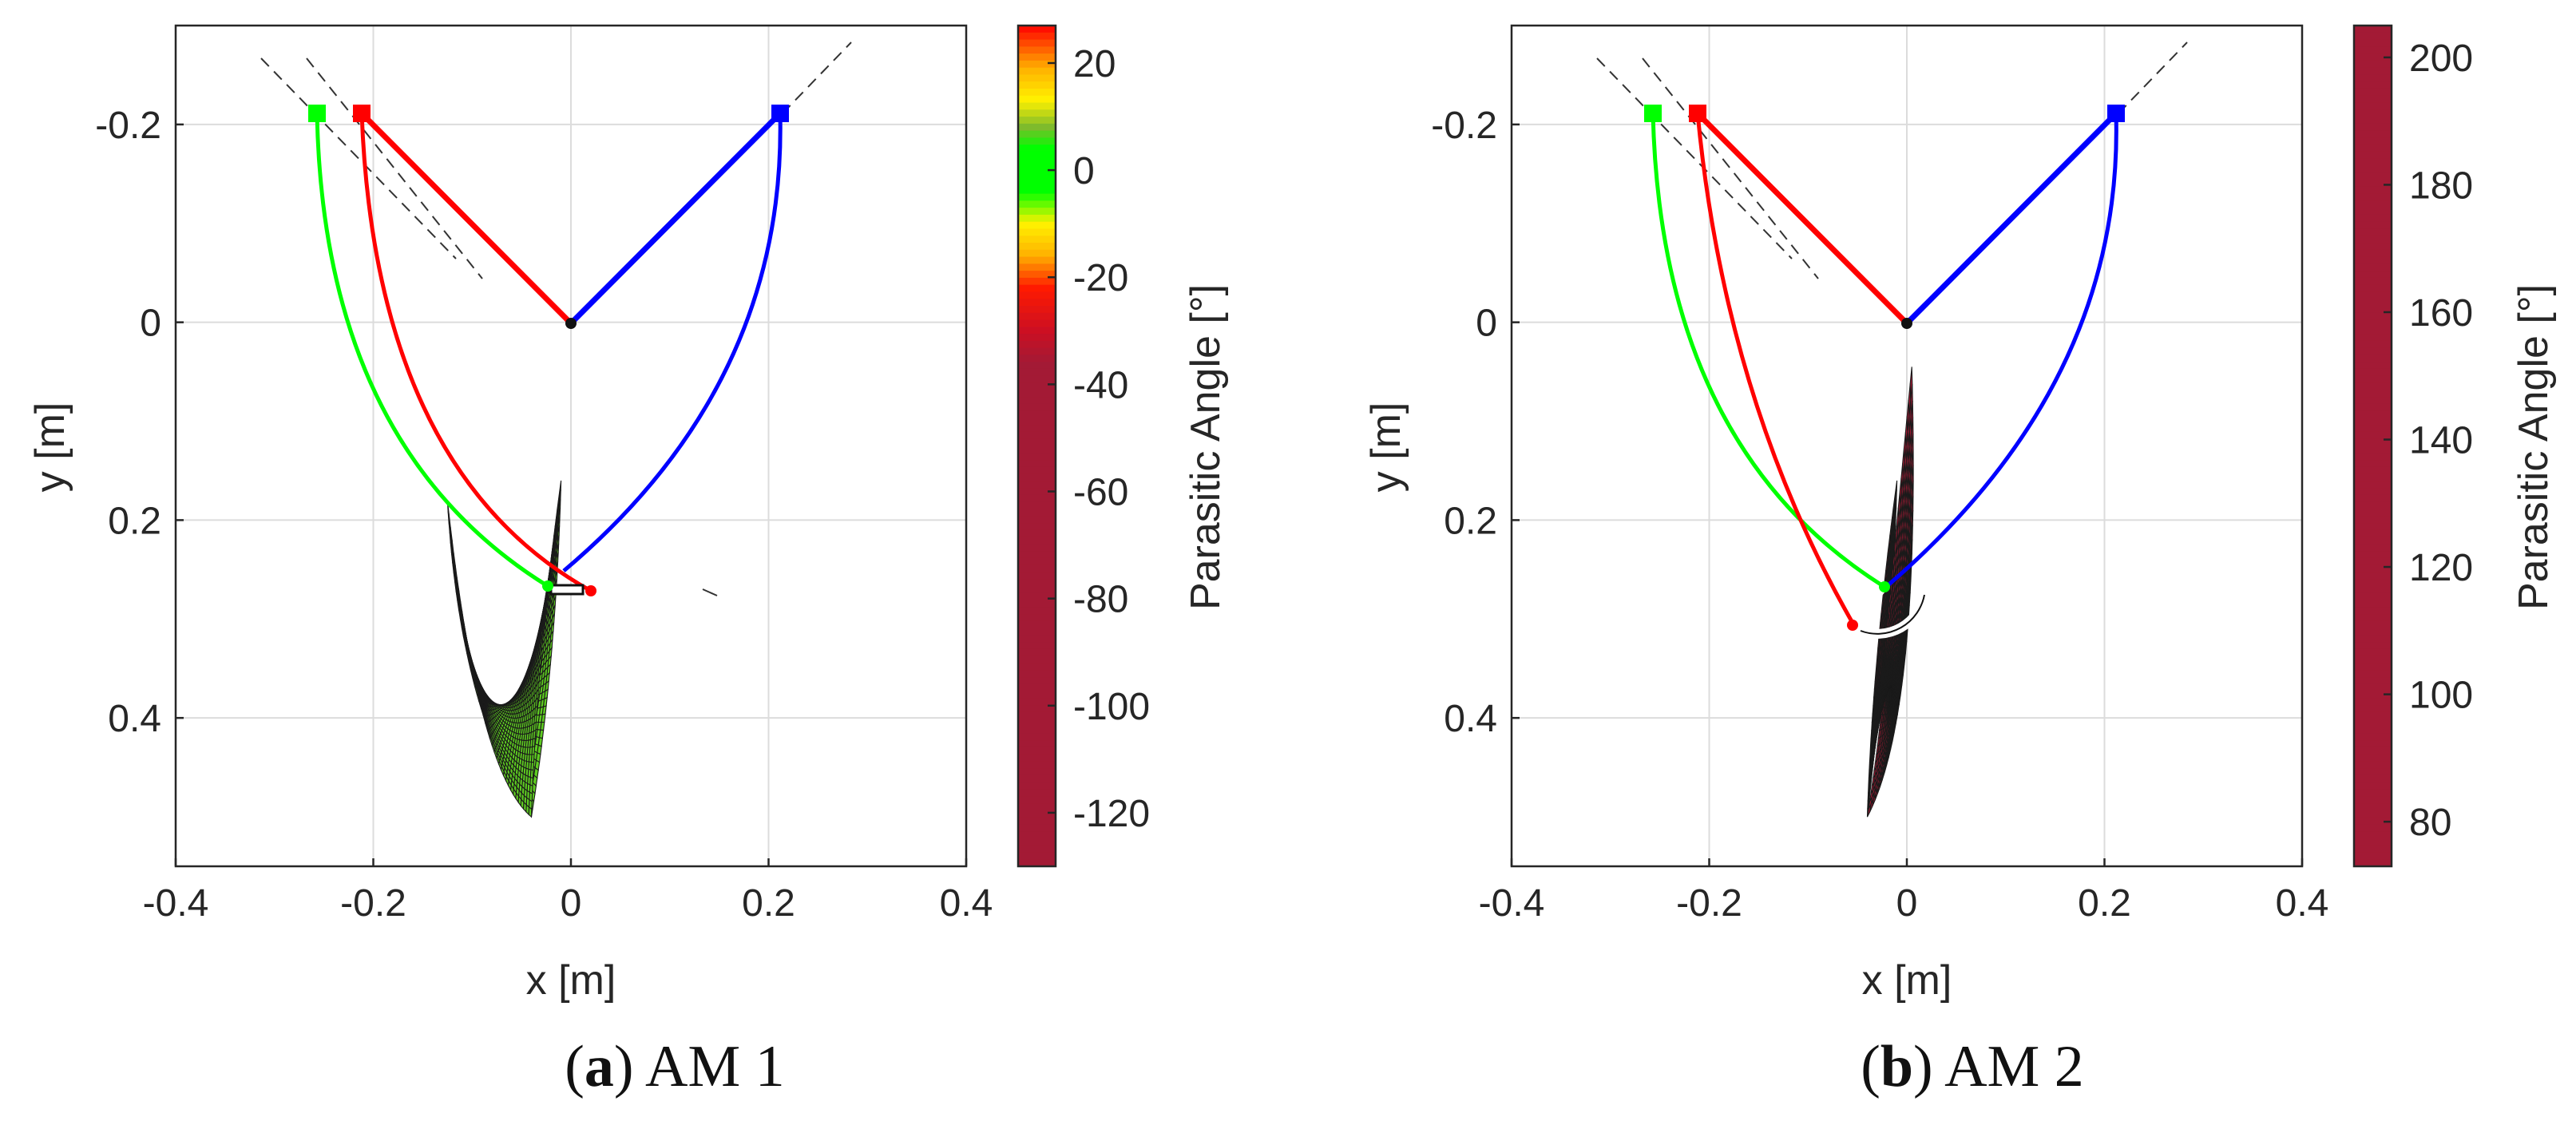 The width and height of the screenshot is (2576, 1121). Describe the element at coordinates (1111, 814) in the screenshot. I see `colorbar-tick-label: -120` at that location.